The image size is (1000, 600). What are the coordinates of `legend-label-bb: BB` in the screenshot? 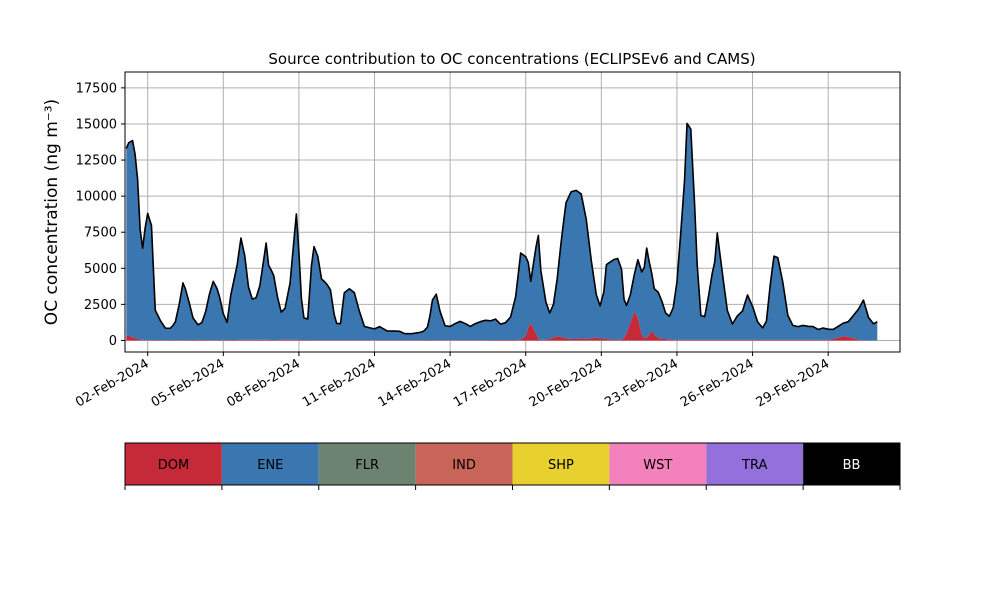 It's located at (852, 465).